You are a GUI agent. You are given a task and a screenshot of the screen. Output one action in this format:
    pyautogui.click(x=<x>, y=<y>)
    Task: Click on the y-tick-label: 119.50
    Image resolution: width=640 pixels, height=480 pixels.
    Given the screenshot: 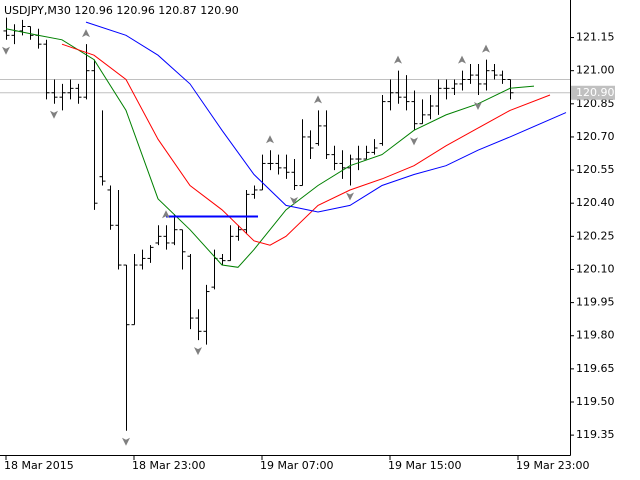 What is the action you would take?
    pyautogui.click(x=595, y=401)
    